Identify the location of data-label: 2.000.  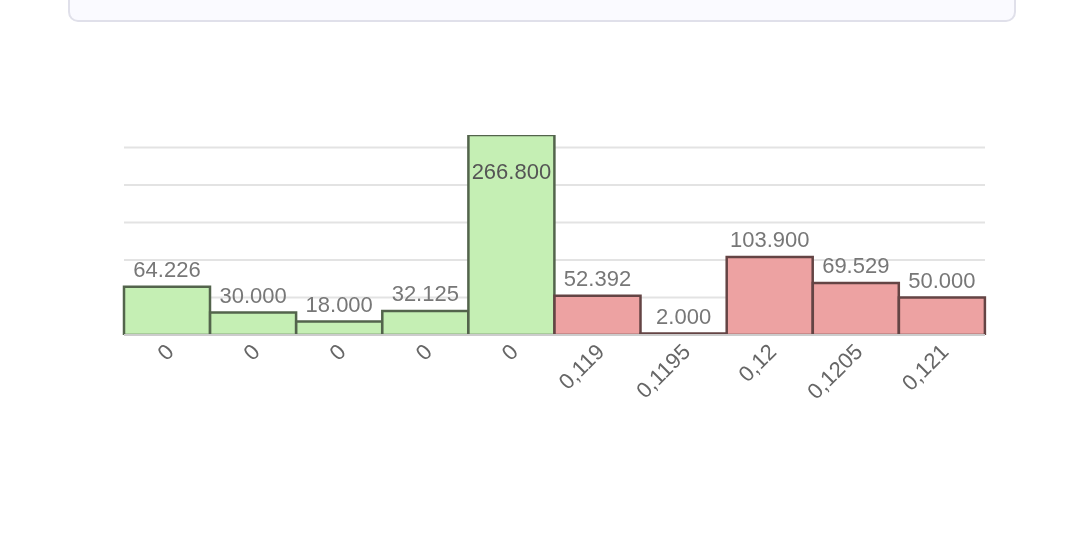
(684, 316).